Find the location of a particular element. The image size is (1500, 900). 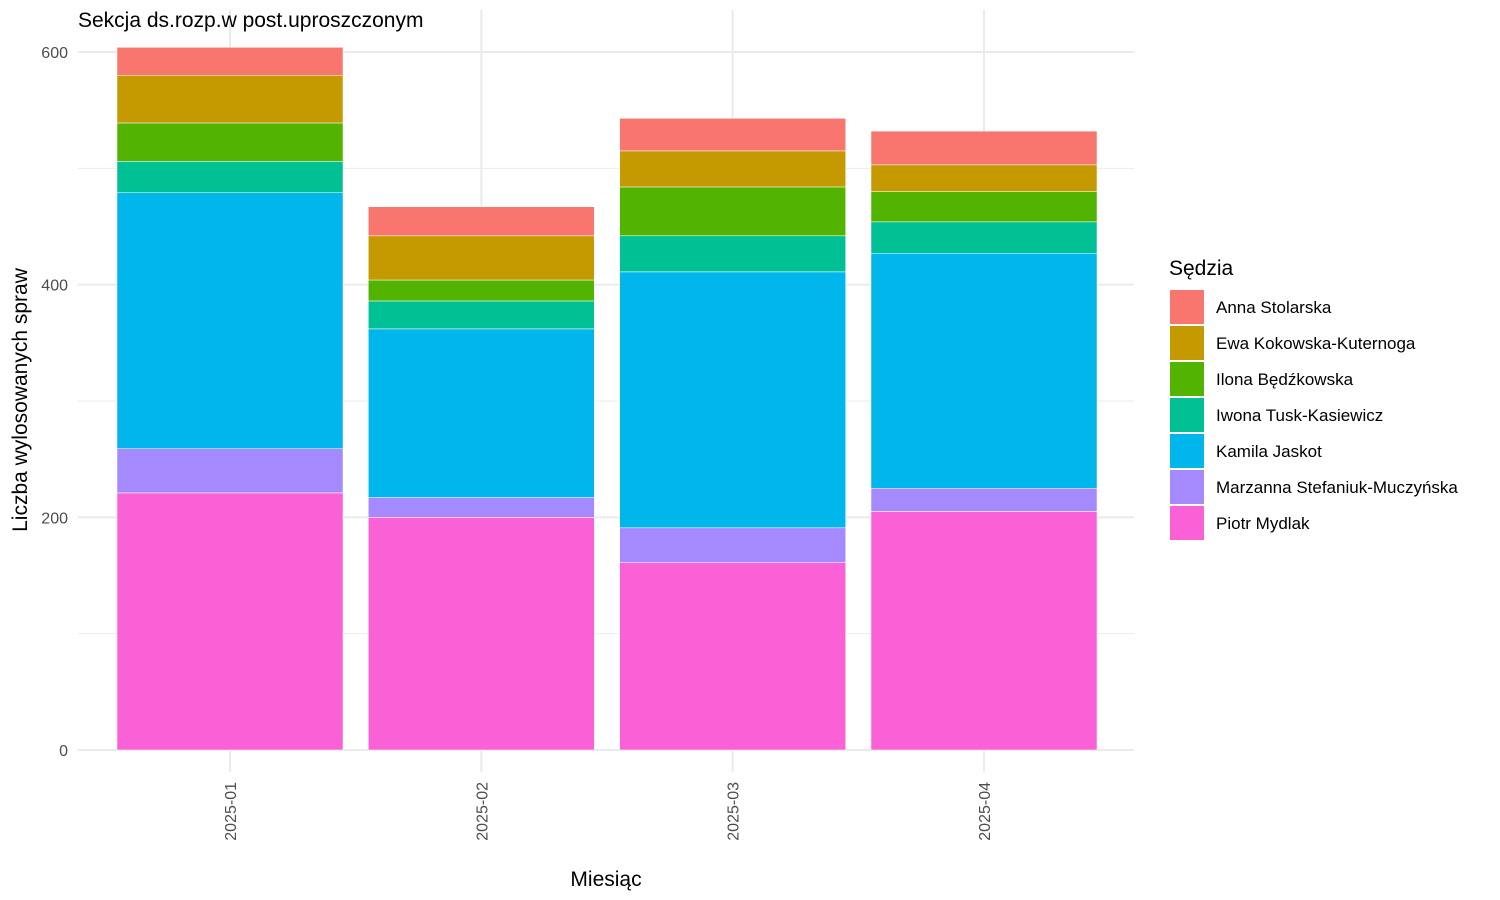

x-axis-ticks: 2025-01 2025-02 2025-03 2025-04 is located at coordinates (608, 811).